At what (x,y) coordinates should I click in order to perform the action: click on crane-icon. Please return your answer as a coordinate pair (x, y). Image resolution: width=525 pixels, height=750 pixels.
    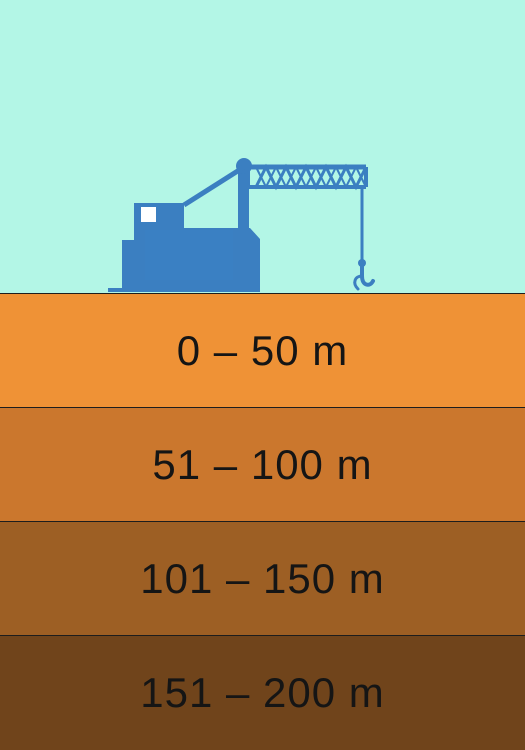
    Looking at the image, I should click on (241, 225).